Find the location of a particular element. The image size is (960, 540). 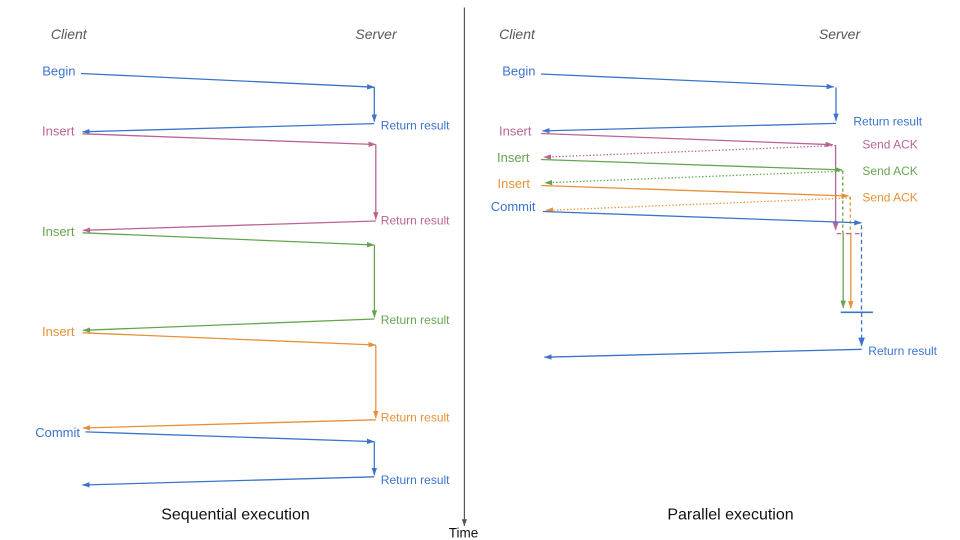

svg-text: Parallel execution is located at coordinates (730, 514).